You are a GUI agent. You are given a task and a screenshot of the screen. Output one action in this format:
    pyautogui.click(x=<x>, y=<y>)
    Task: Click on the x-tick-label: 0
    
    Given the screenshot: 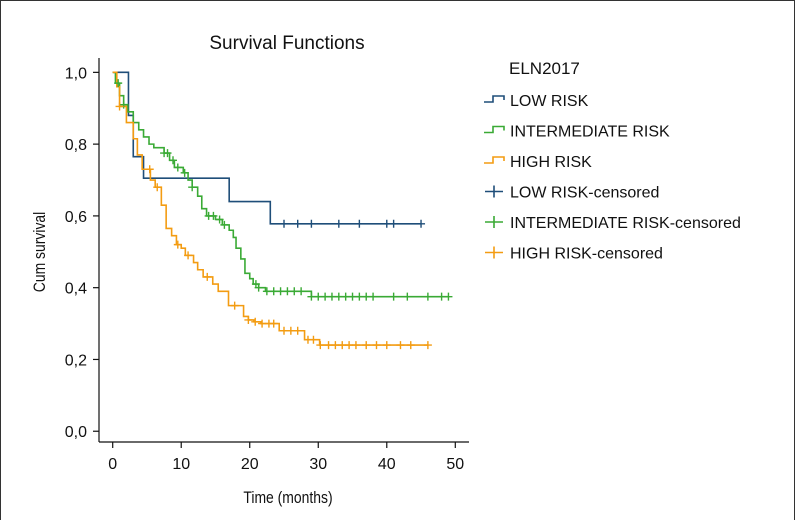 What is the action you would take?
    pyautogui.click(x=112, y=464)
    